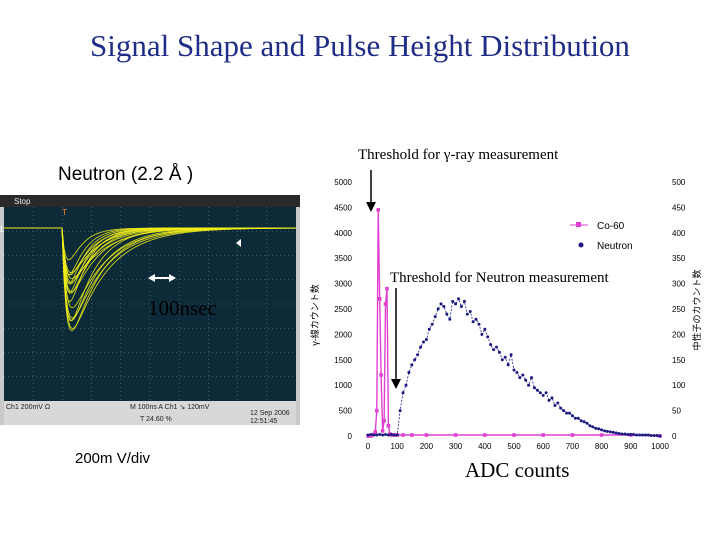 The height and width of the screenshot is (540, 720). Describe the element at coordinates (113, 458) in the screenshot. I see `volt-scale-label: 200m V/div` at that location.